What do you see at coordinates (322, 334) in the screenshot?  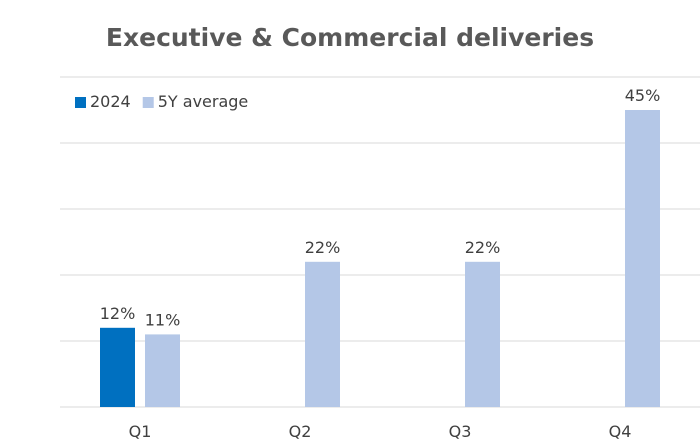 I see `bar-5y-average-q2` at bounding box center [322, 334].